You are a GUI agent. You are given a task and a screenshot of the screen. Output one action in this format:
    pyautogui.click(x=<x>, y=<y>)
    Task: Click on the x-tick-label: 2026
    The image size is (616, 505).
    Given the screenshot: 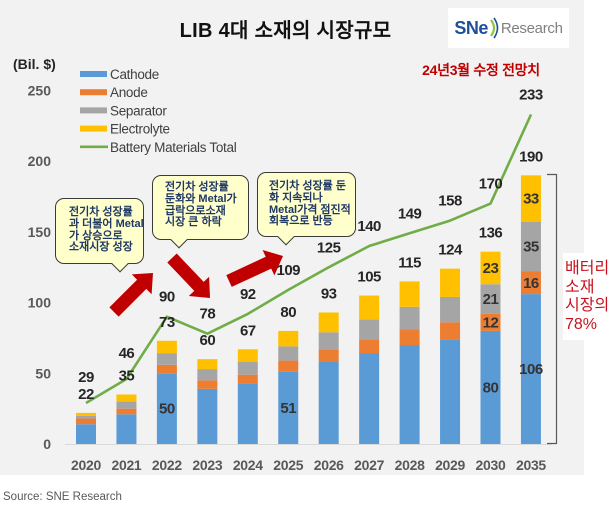 What is the action you would take?
    pyautogui.click(x=329, y=465)
    